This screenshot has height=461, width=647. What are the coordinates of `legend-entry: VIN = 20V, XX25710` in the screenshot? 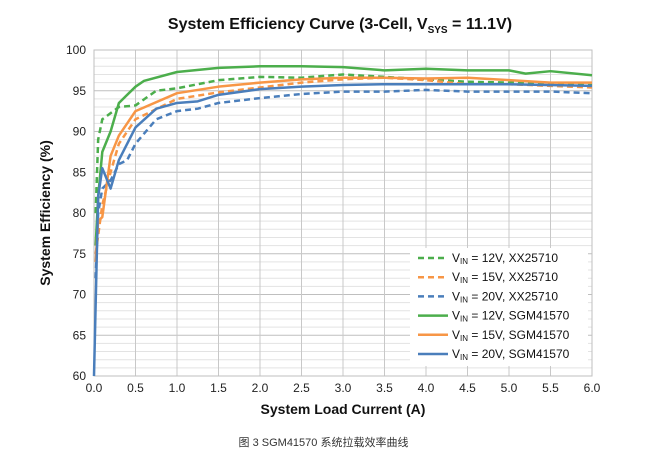 It's located at (505, 296).